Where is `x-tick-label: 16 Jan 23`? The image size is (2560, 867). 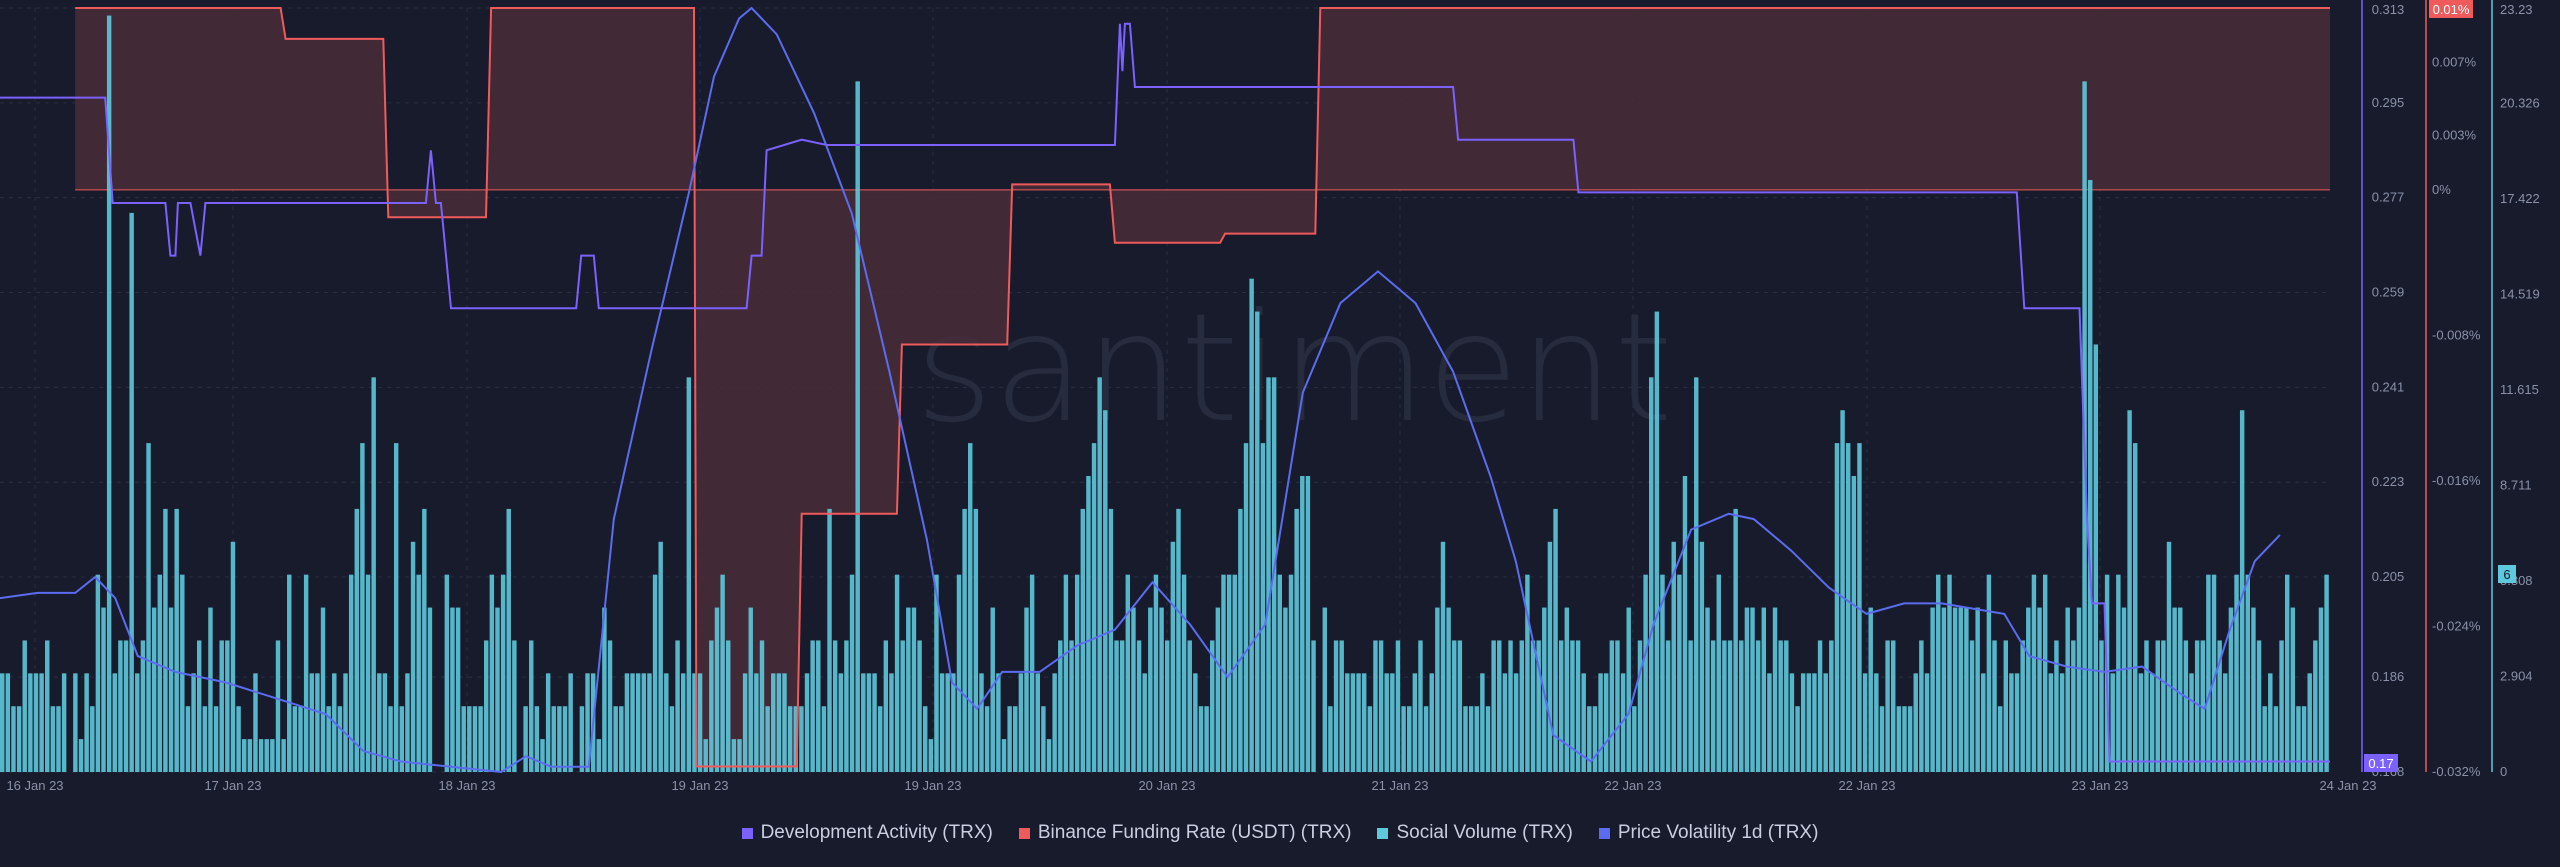
x-tick-label: 16 Jan 23 is located at coordinates (34, 785).